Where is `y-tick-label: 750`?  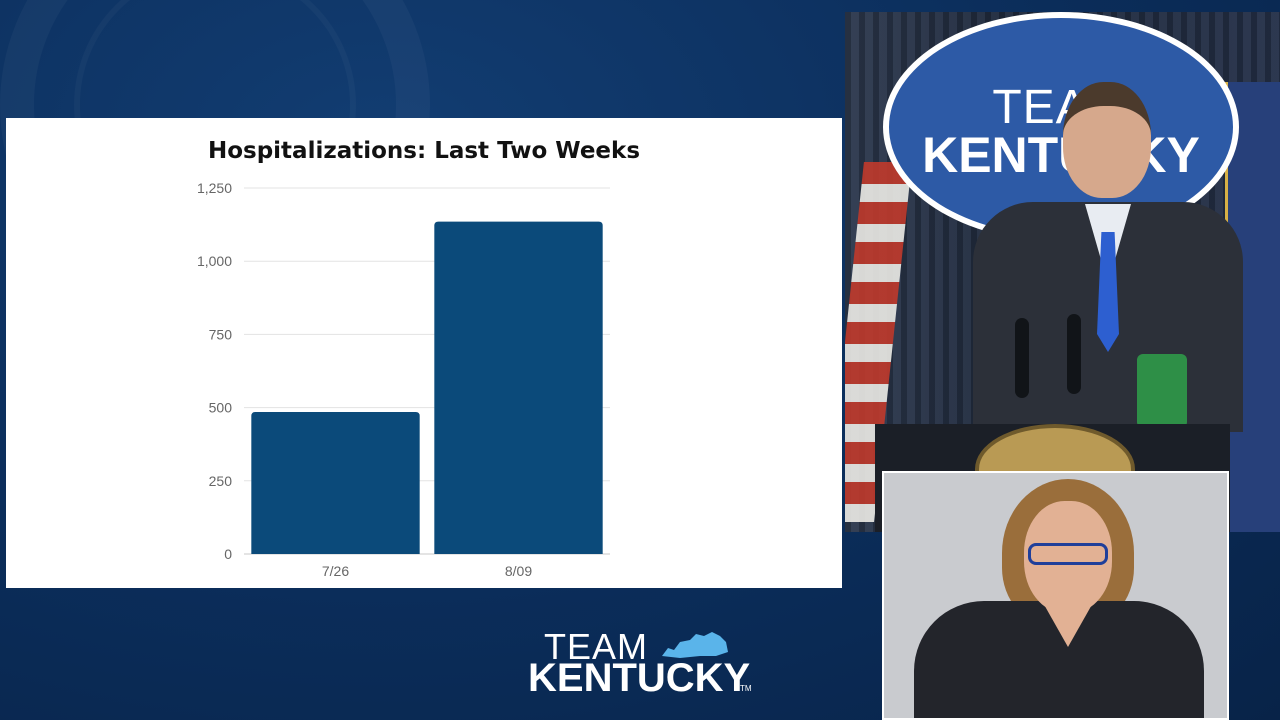
y-tick-label: 750 is located at coordinates (221, 334).